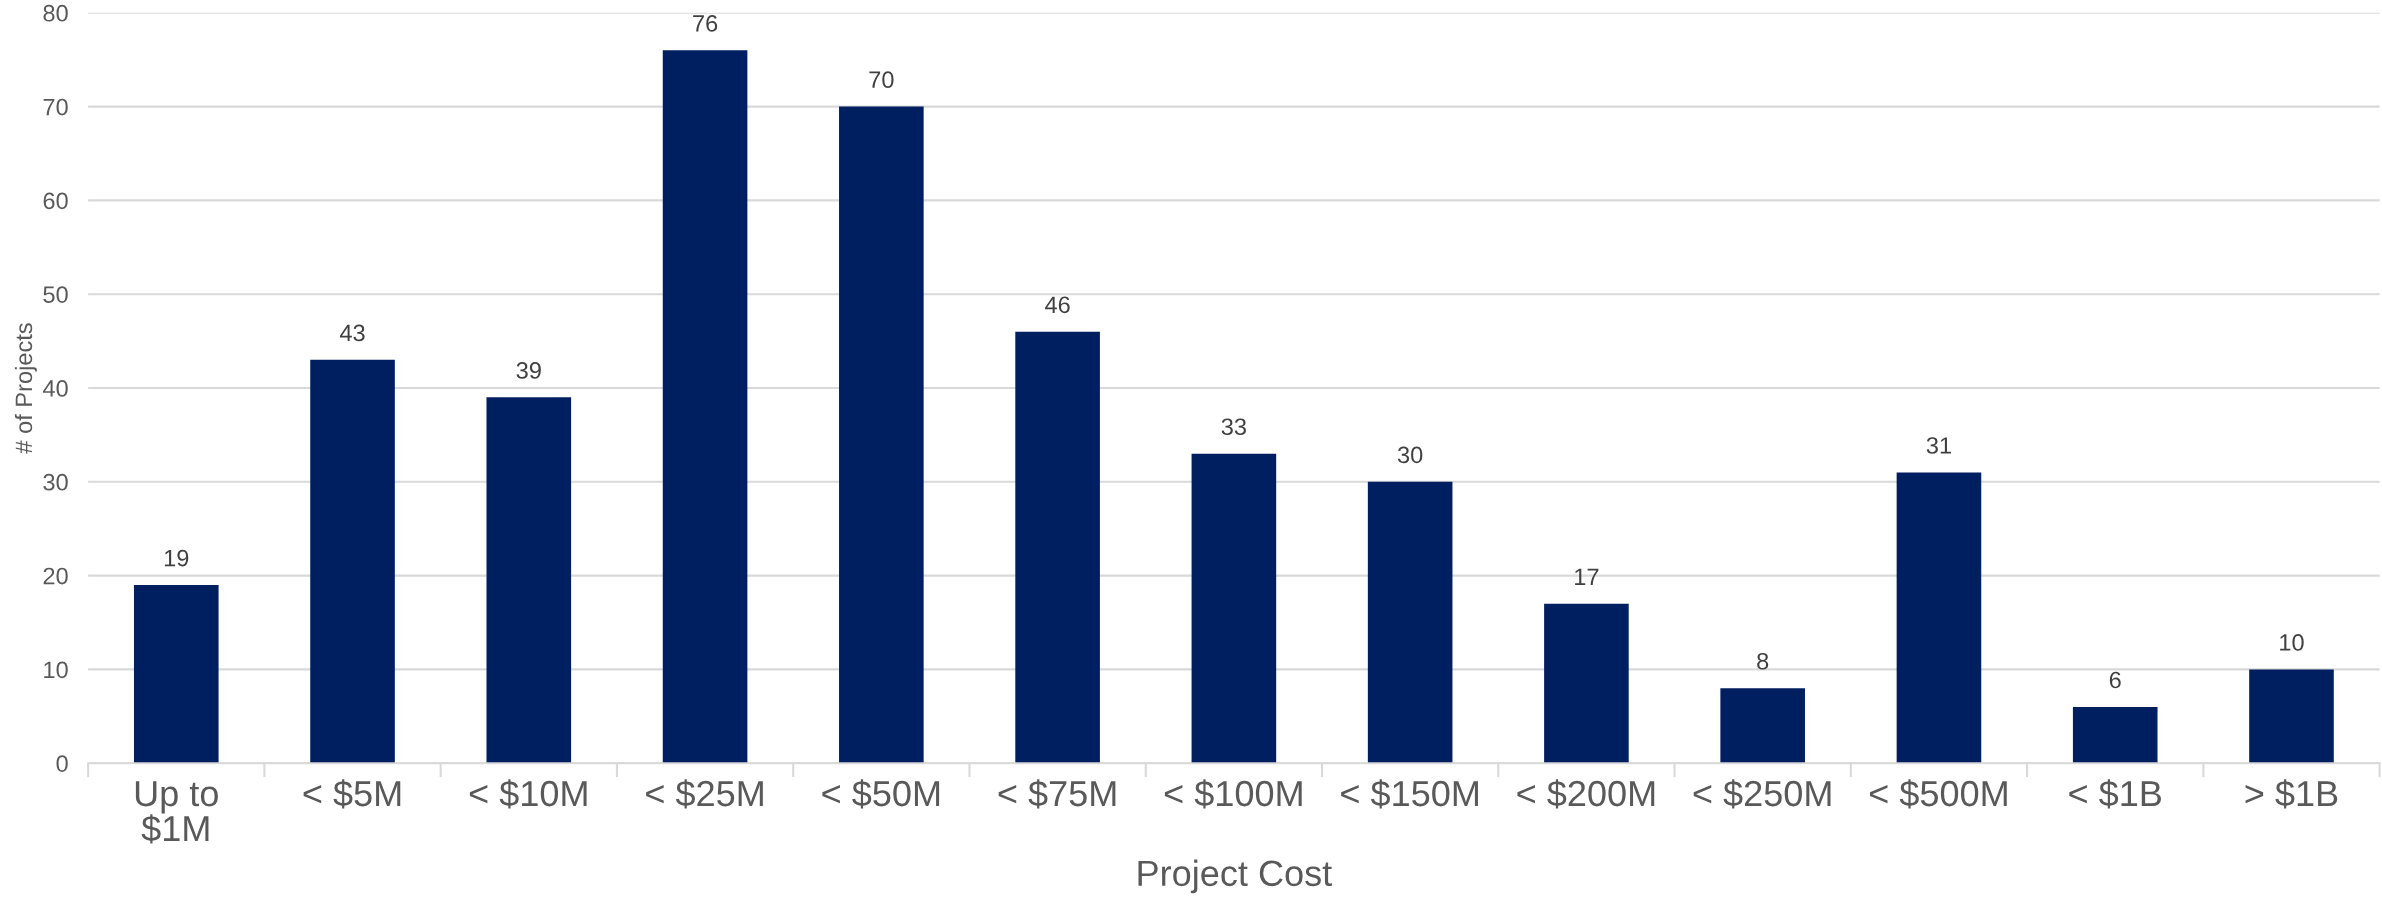  What do you see at coordinates (1587, 576) in the screenshot?
I see `data-label: 17` at bounding box center [1587, 576].